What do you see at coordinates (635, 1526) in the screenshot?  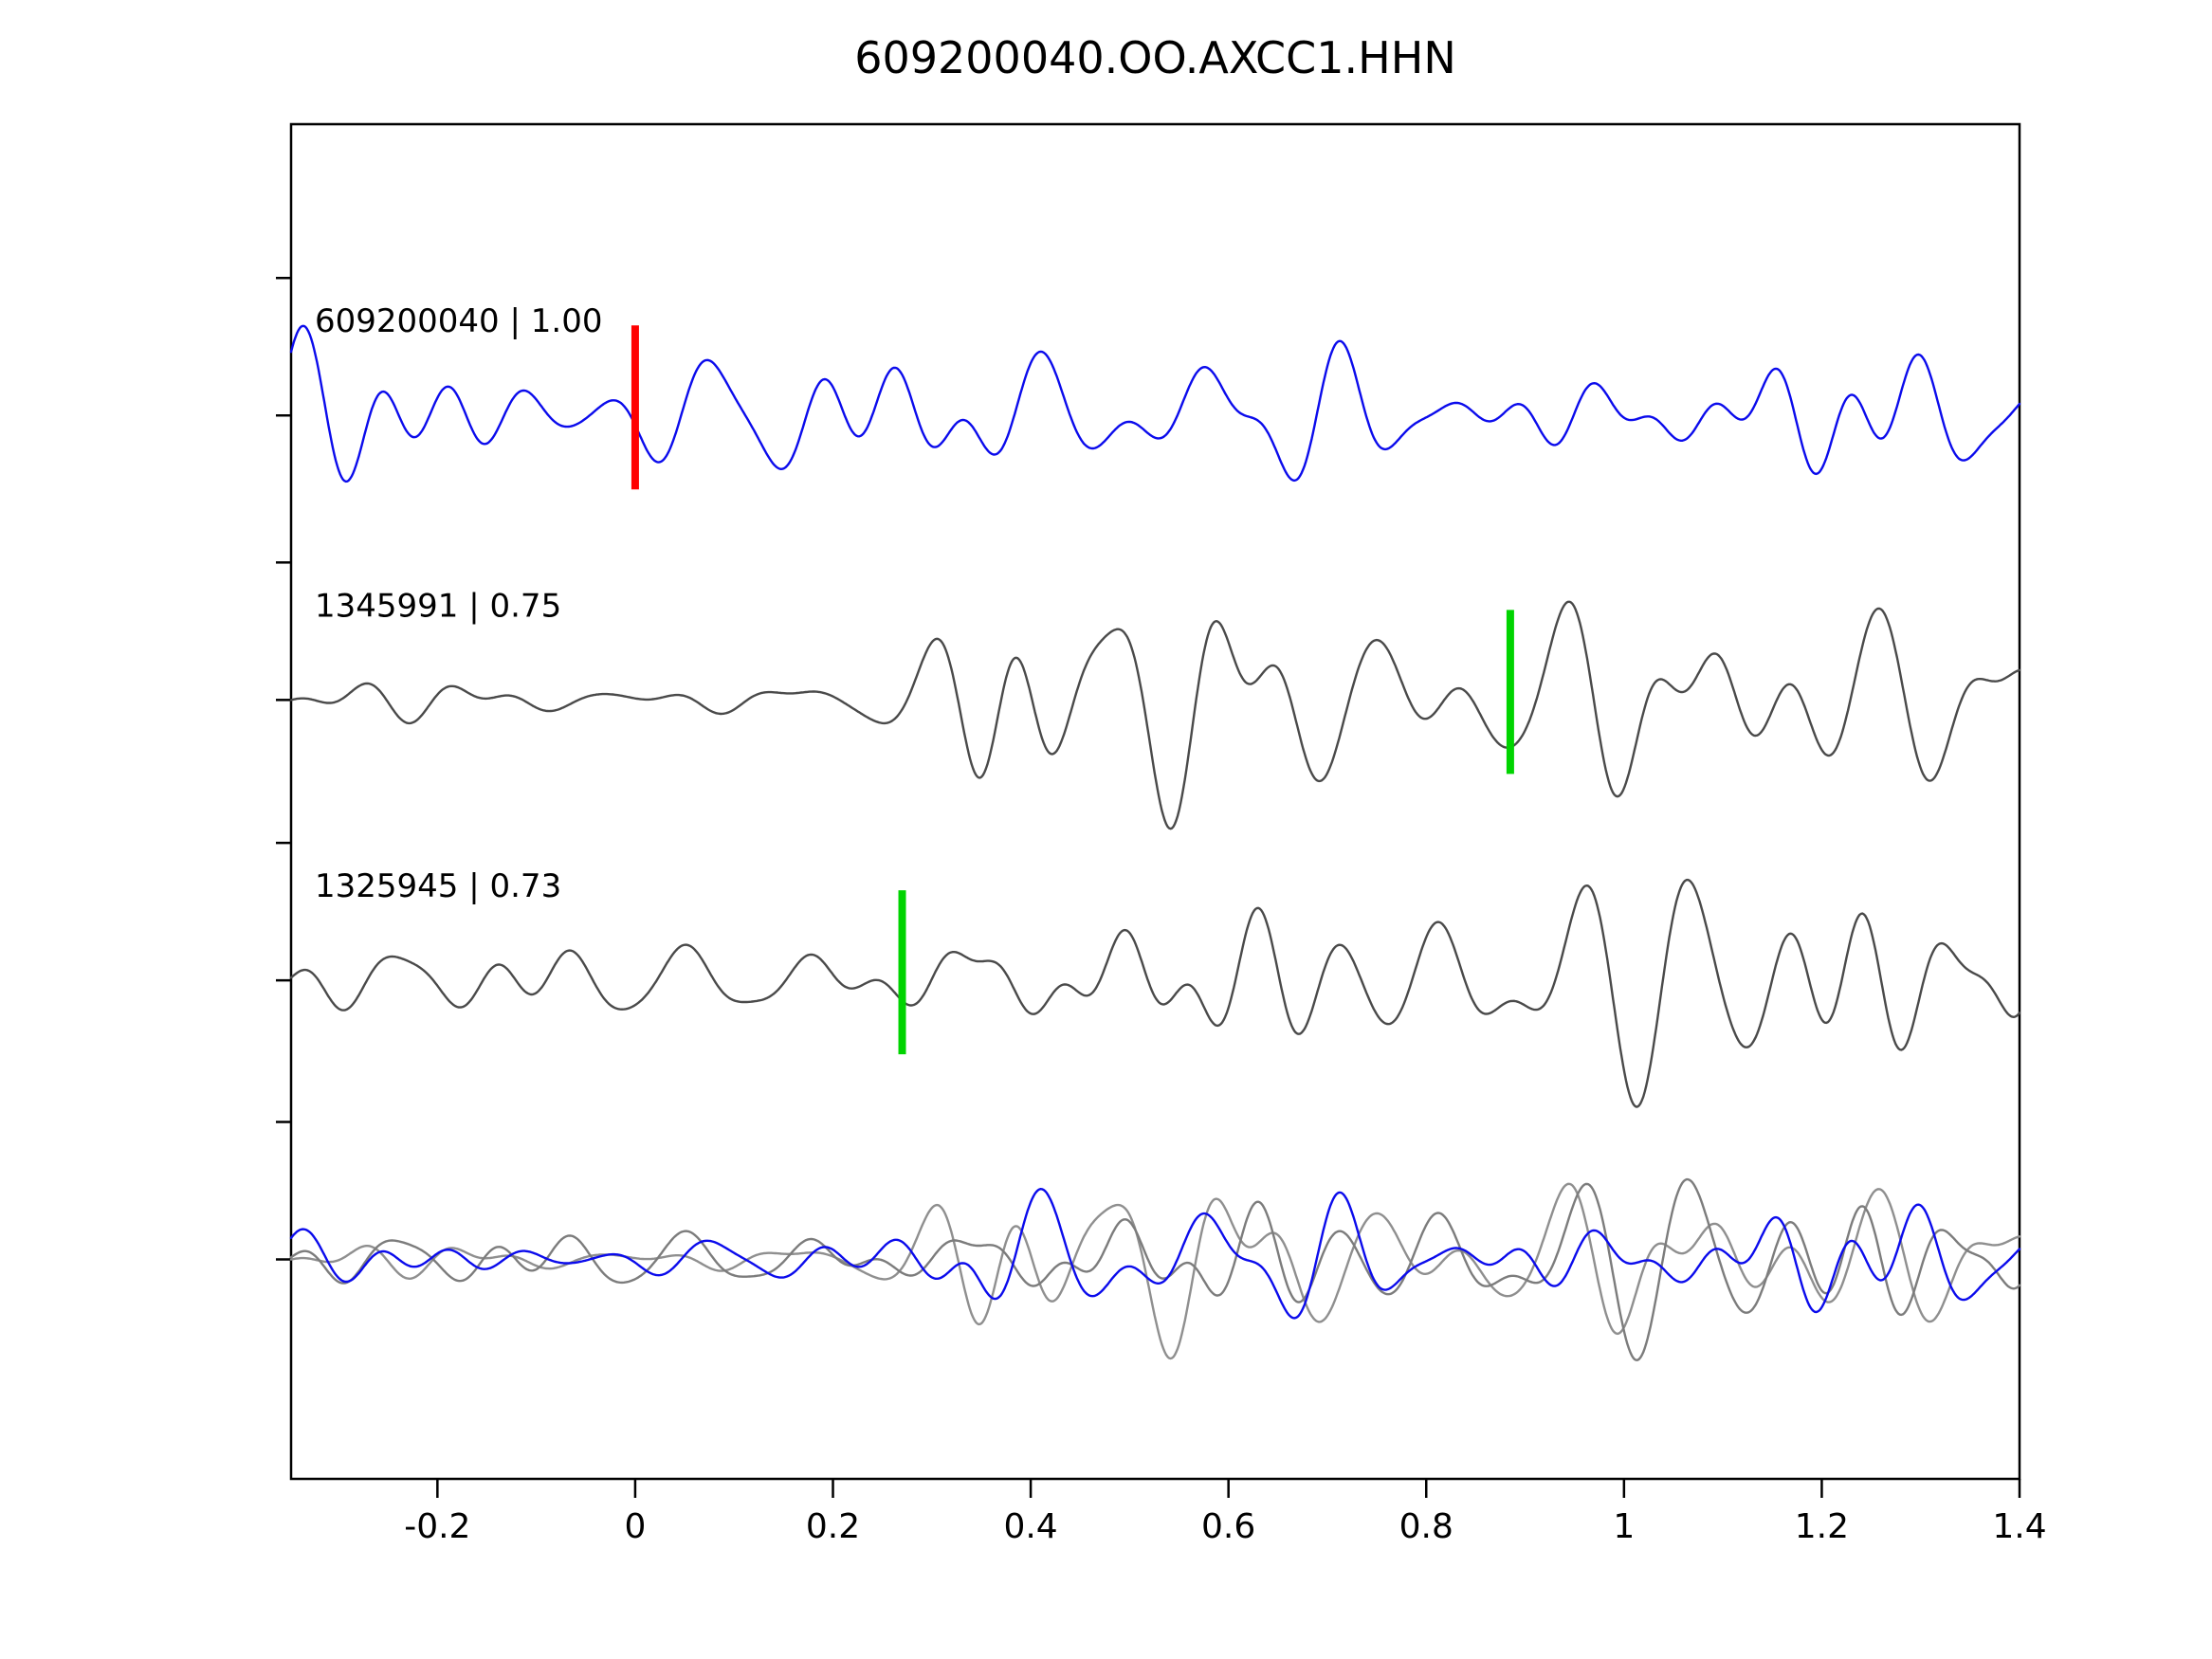 I see `x-tick-label: 0` at bounding box center [635, 1526].